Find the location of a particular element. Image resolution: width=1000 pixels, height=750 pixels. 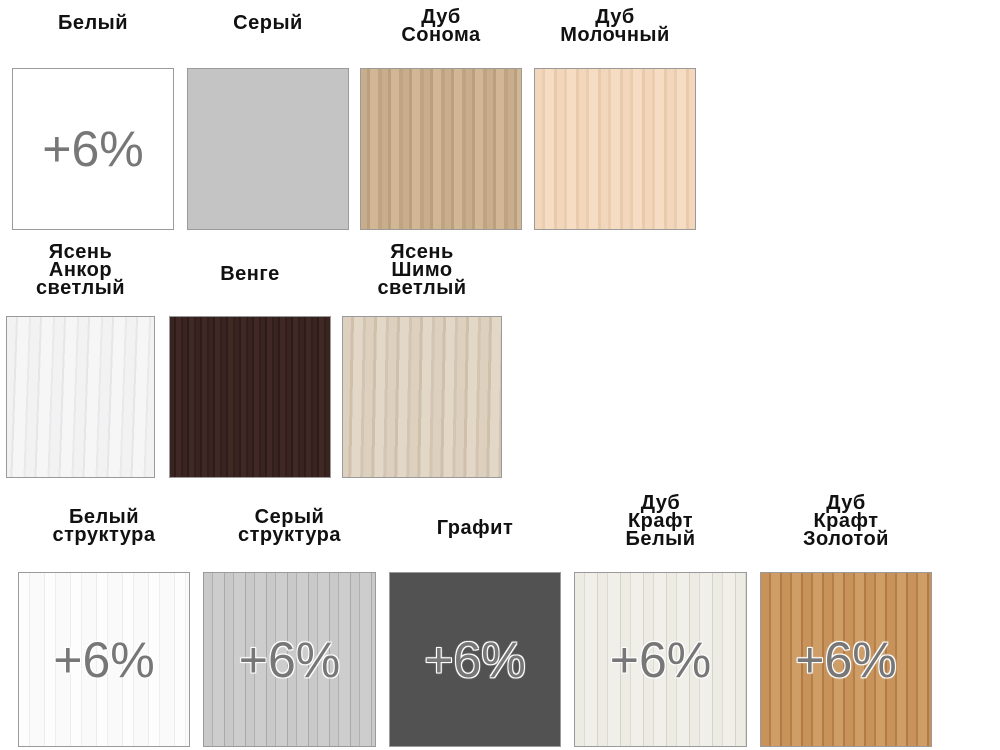

swatch-graphite: +6% is located at coordinates (475, 659).